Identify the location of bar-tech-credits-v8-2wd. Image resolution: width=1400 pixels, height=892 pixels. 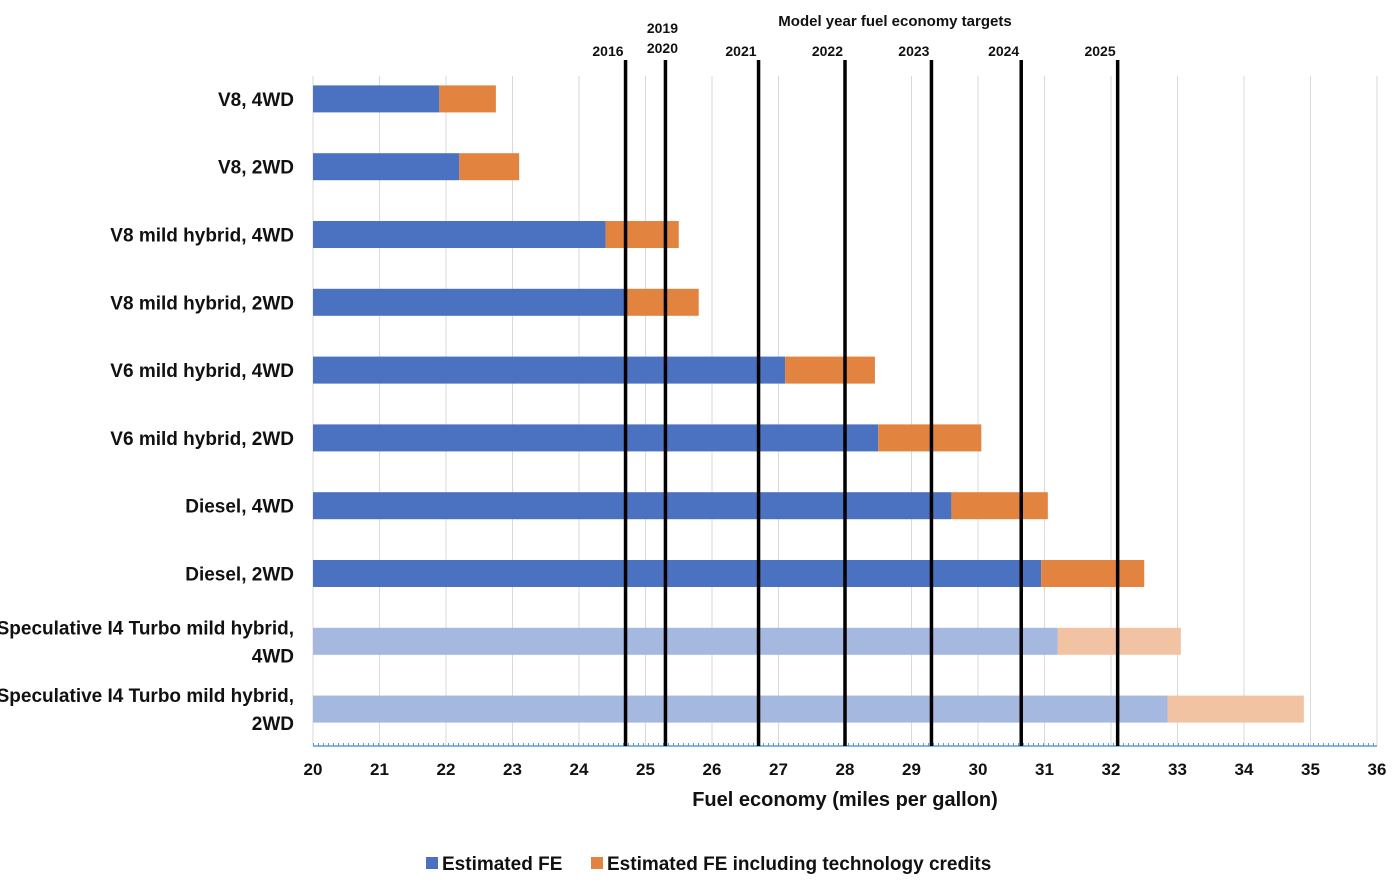
(489, 167).